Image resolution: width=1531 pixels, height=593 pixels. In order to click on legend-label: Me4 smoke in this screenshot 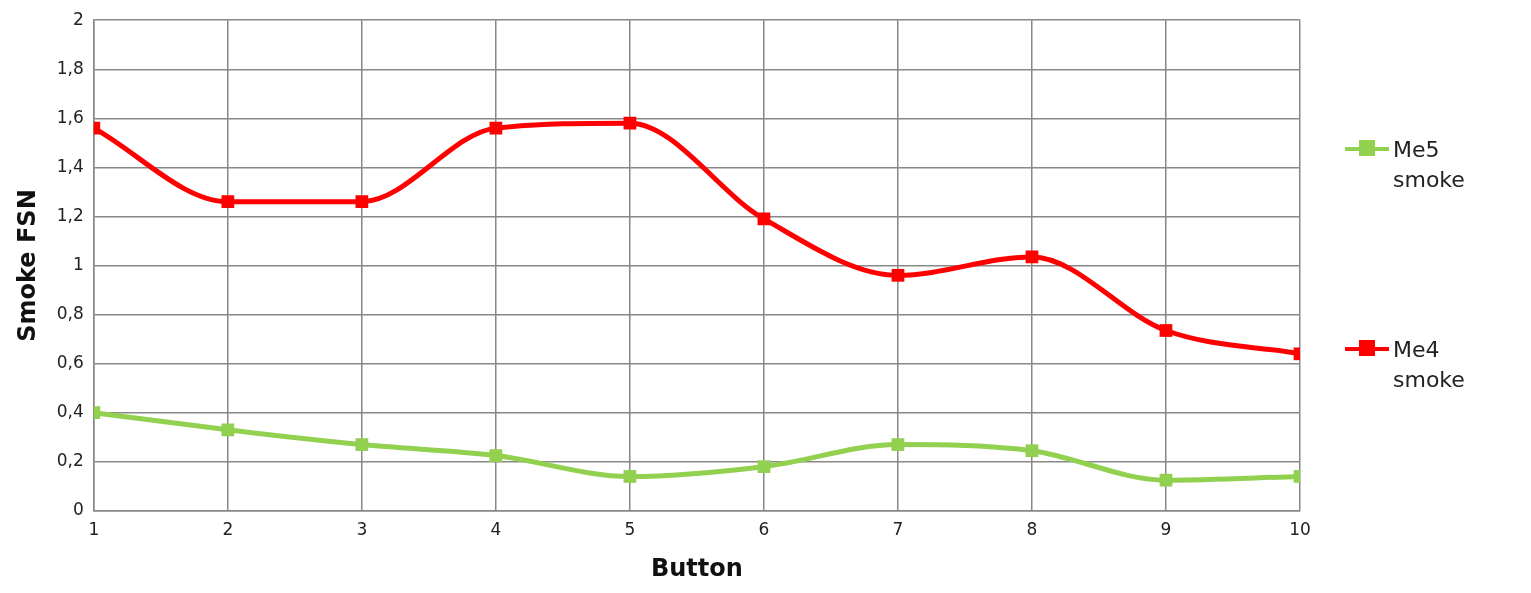, I will do `click(1429, 365)`.